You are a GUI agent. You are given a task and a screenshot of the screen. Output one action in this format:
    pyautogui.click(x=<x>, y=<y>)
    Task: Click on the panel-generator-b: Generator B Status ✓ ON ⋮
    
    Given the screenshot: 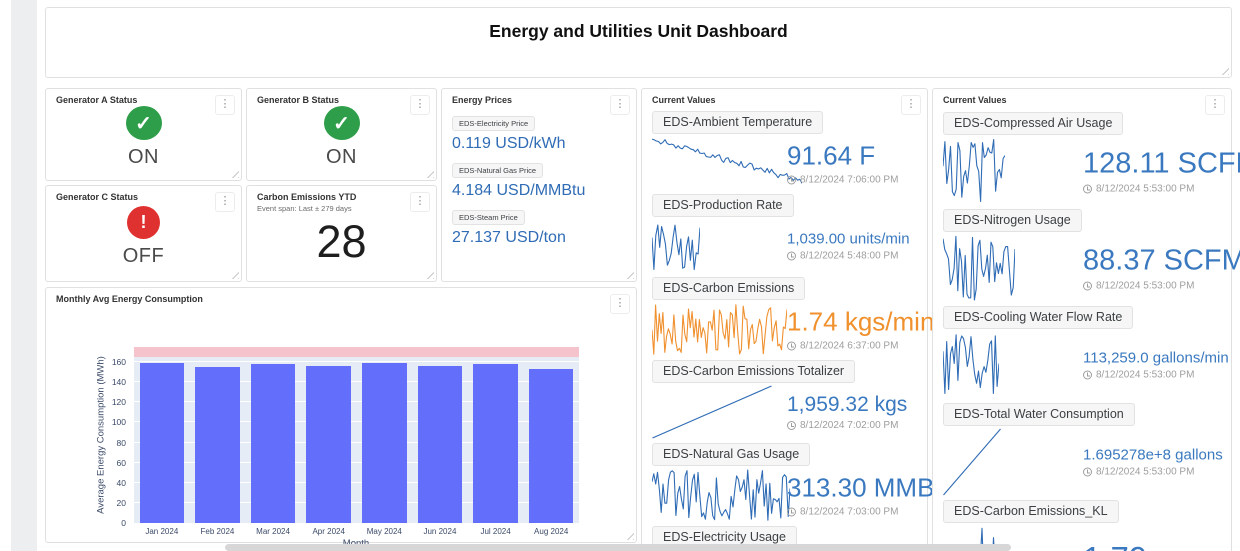 What is the action you would take?
    pyautogui.click(x=341, y=134)
    